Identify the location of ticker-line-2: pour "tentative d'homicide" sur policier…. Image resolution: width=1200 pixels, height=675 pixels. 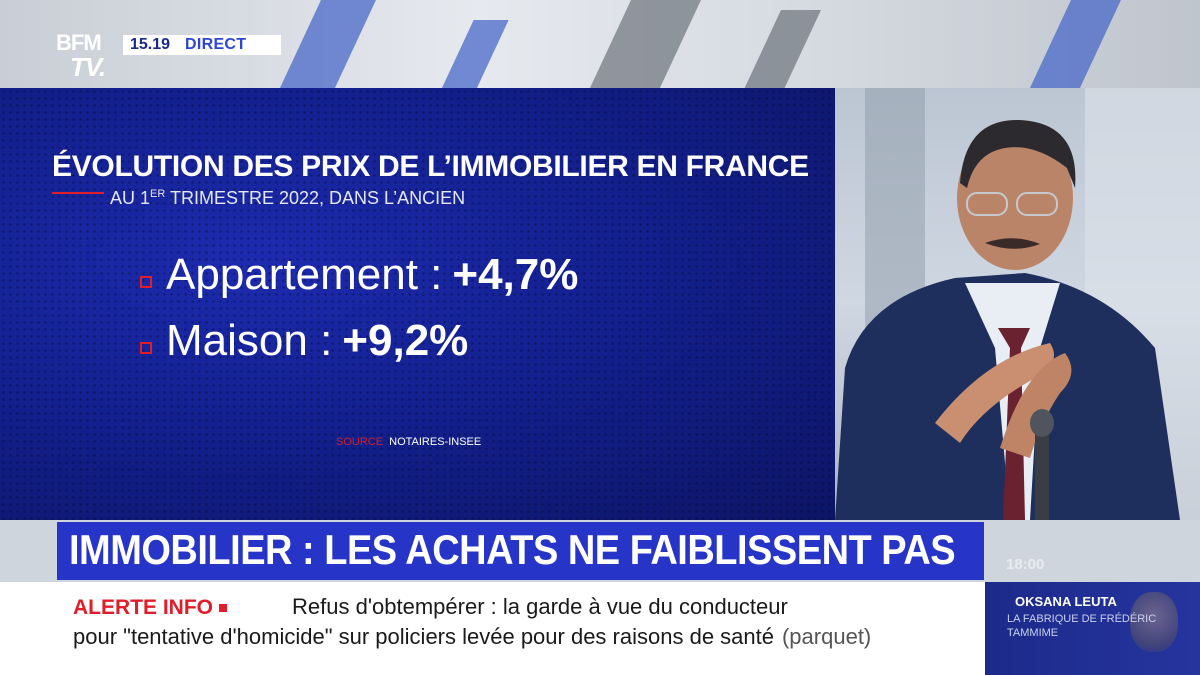
(472, 636).